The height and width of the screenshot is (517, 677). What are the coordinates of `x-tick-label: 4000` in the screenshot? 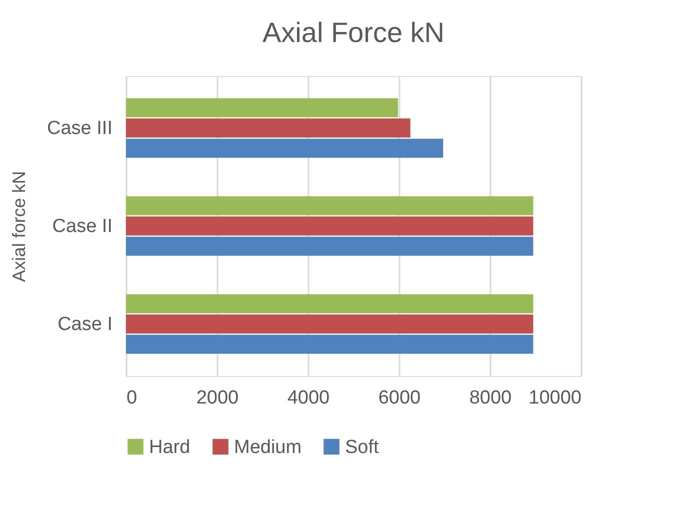 It's located at (308, 398).